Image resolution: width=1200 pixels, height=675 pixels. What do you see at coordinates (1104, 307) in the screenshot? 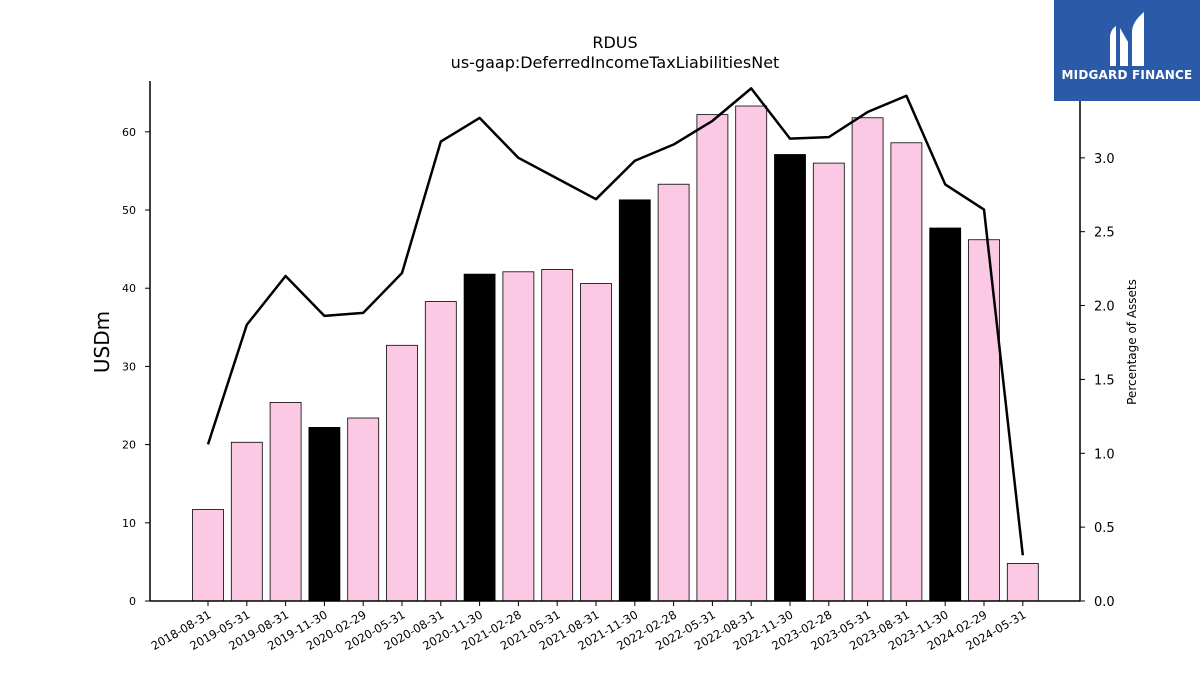
I see `y2-tick-label: 2.0` at bounding box center [1104, 307].